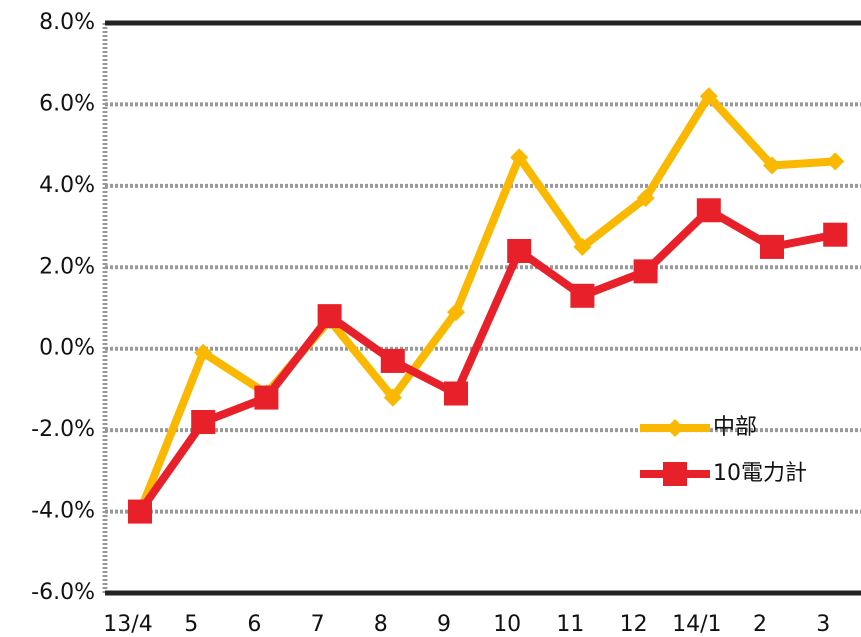 The image size is (861, 637). I want to click on x-tick-label: 6, so click(254, 624).